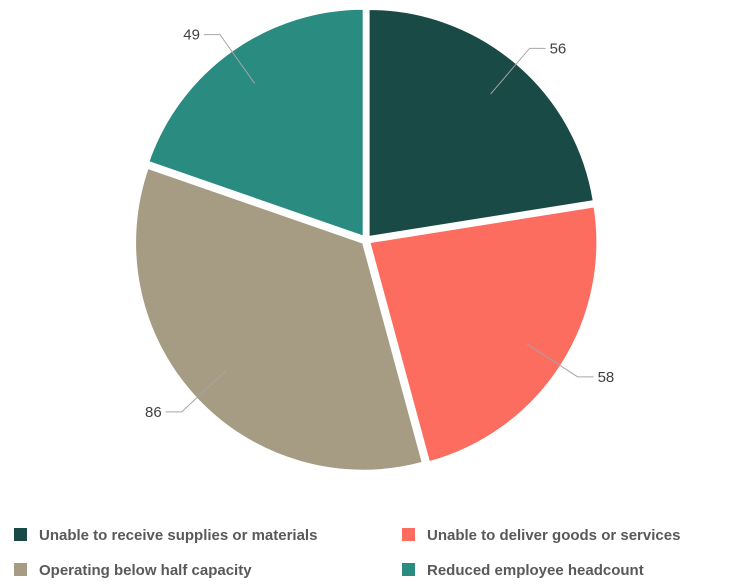  I want to click on legend-item-reduced-employee-headcount: Reduced employee headcount, so click(523, 570).